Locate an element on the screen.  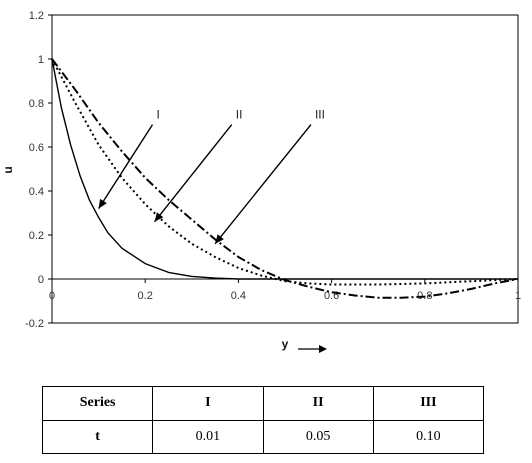
y-axis-label: u is located at coordinates (8, 169).